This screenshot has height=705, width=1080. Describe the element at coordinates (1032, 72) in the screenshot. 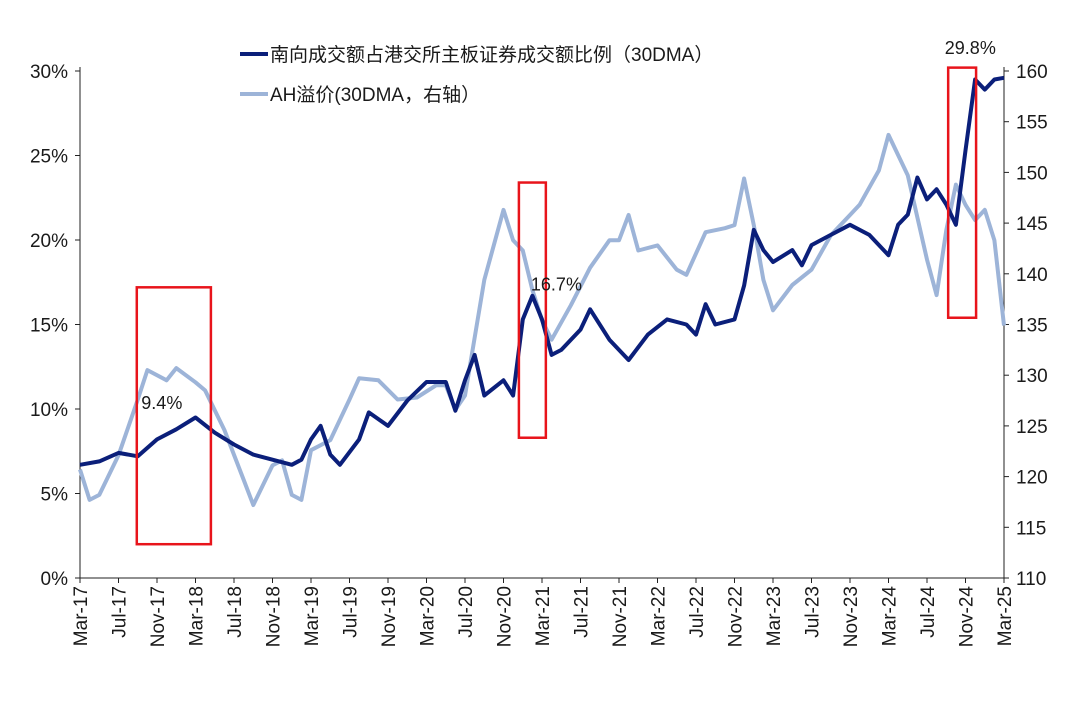

I see `y-right-tick-label: 160` at that location.